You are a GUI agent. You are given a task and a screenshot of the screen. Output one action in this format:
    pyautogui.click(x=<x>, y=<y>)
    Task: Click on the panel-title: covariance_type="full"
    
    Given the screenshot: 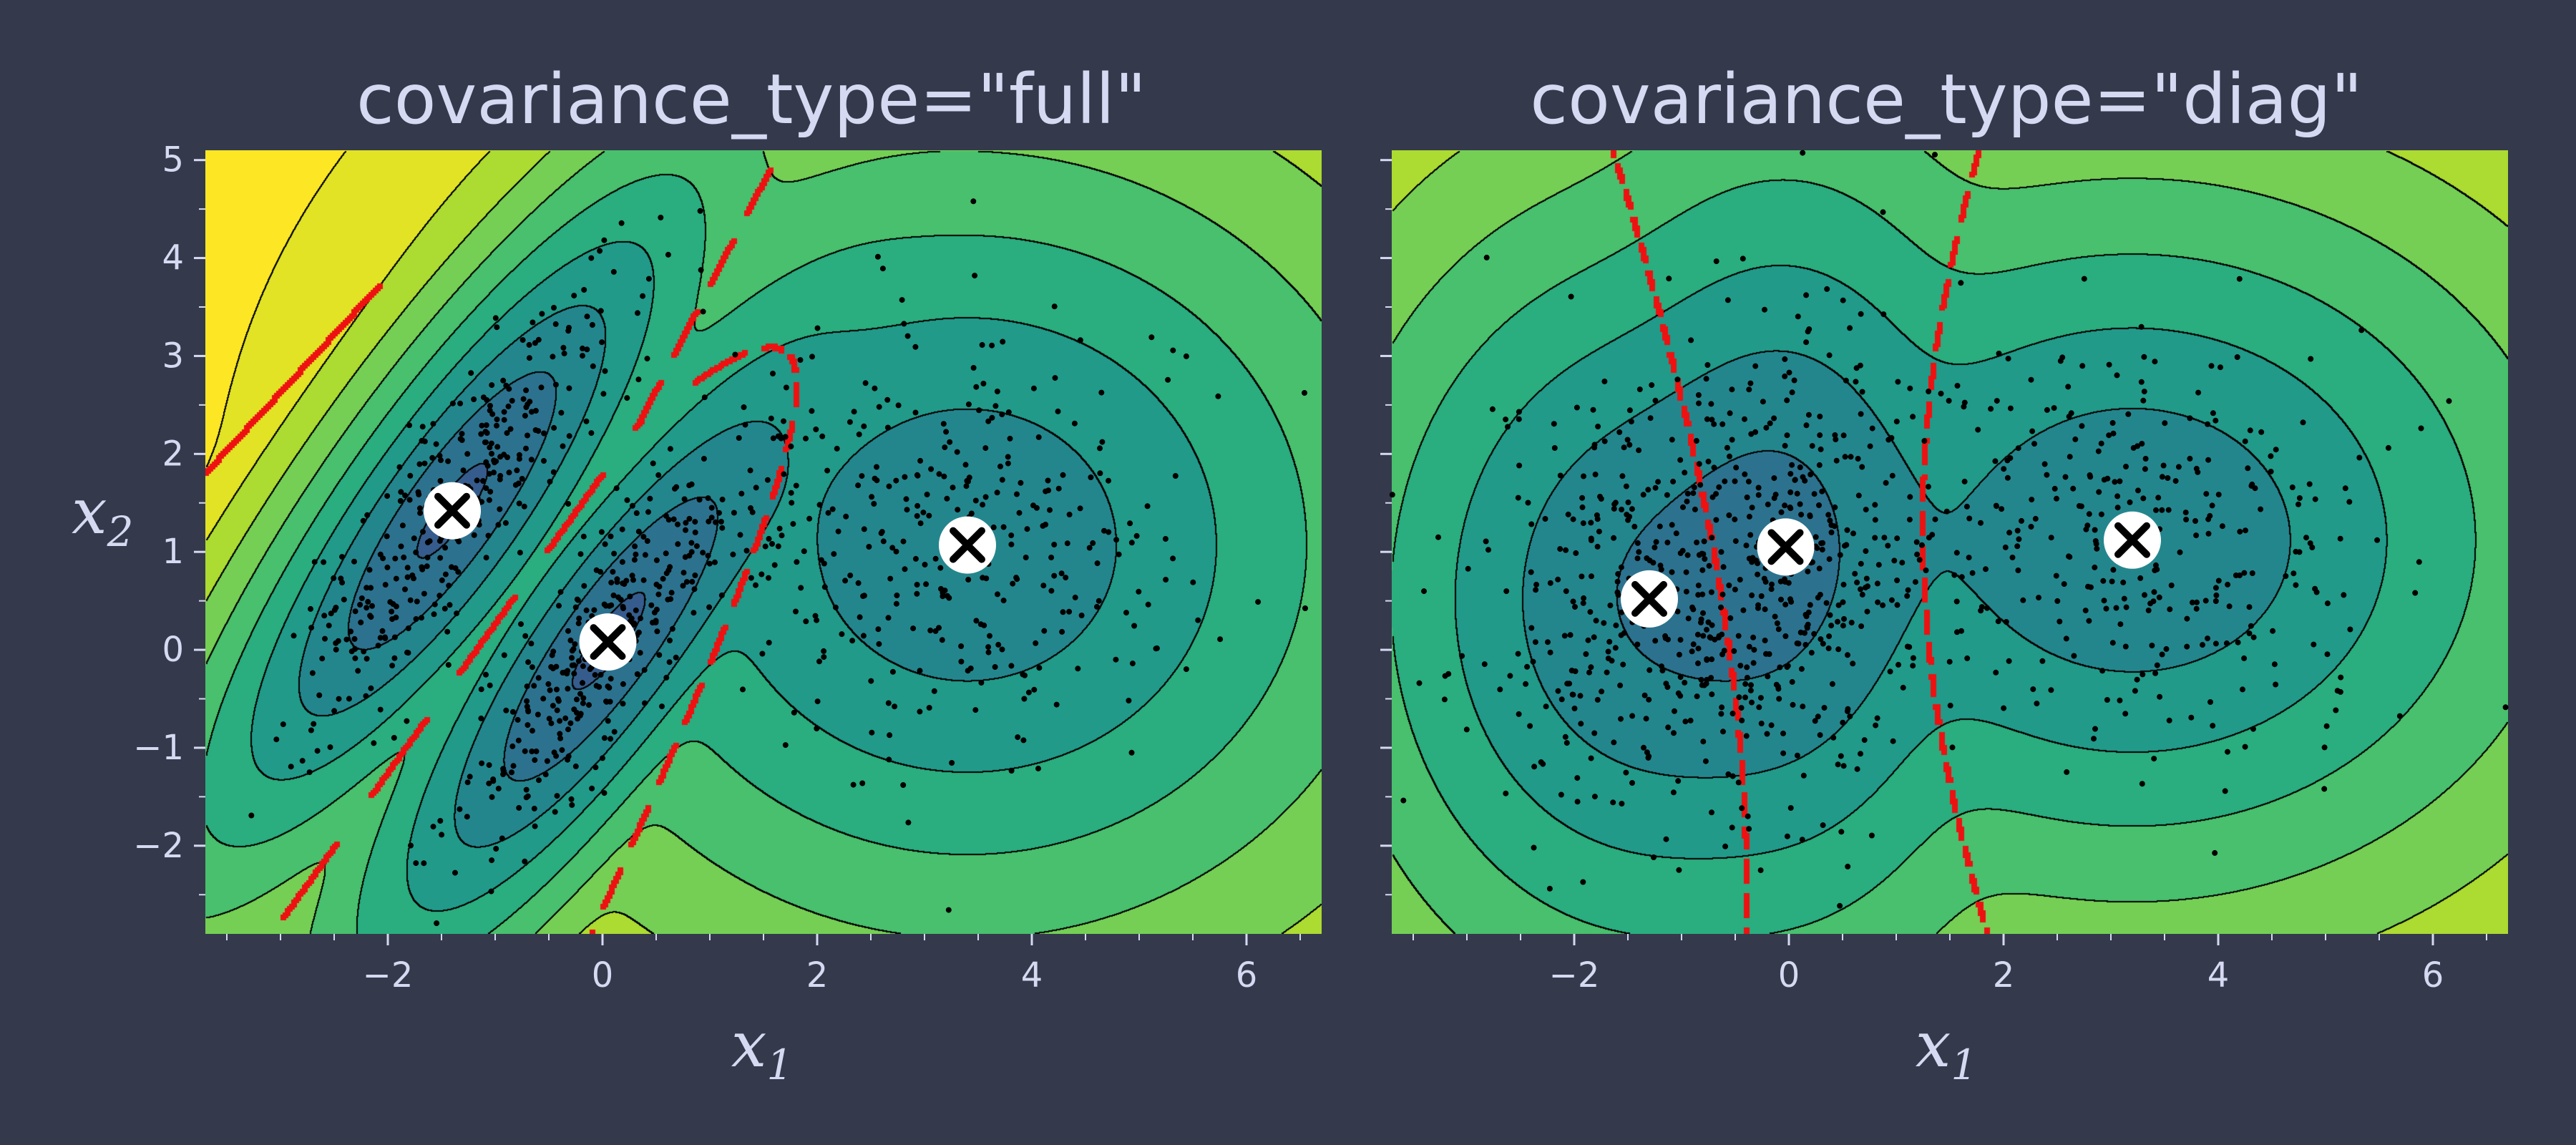 What is the action you would take?
    pyautogui.click(x=751, y=99)
    